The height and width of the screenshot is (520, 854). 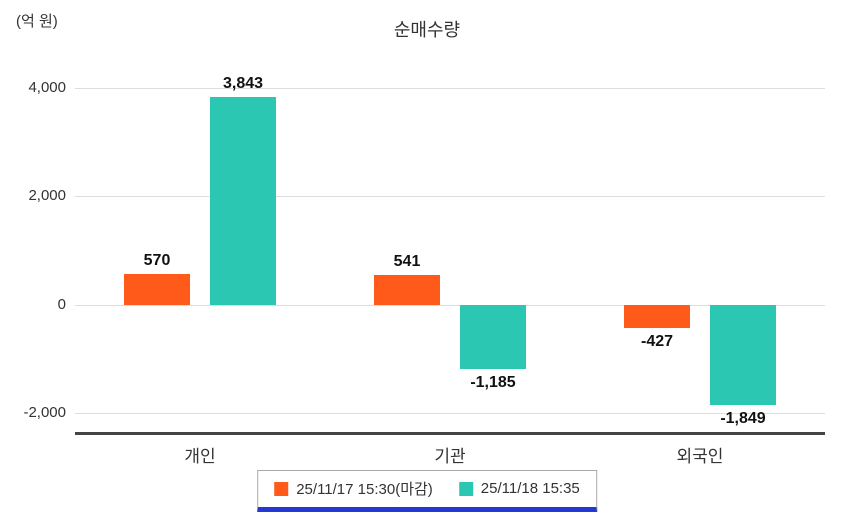 I want to click on legend-label: 25/11/18 15:35, so click(x=530, y=488).